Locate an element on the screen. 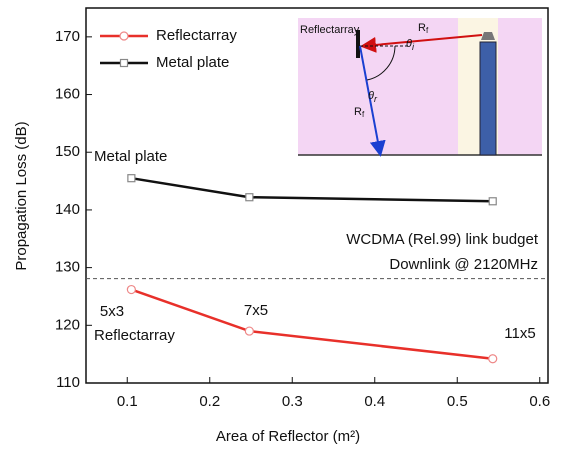 Image resolution: width=563 pixels, height=451 pixels. annotation: 5x3 is located at coordinates (112, 311).